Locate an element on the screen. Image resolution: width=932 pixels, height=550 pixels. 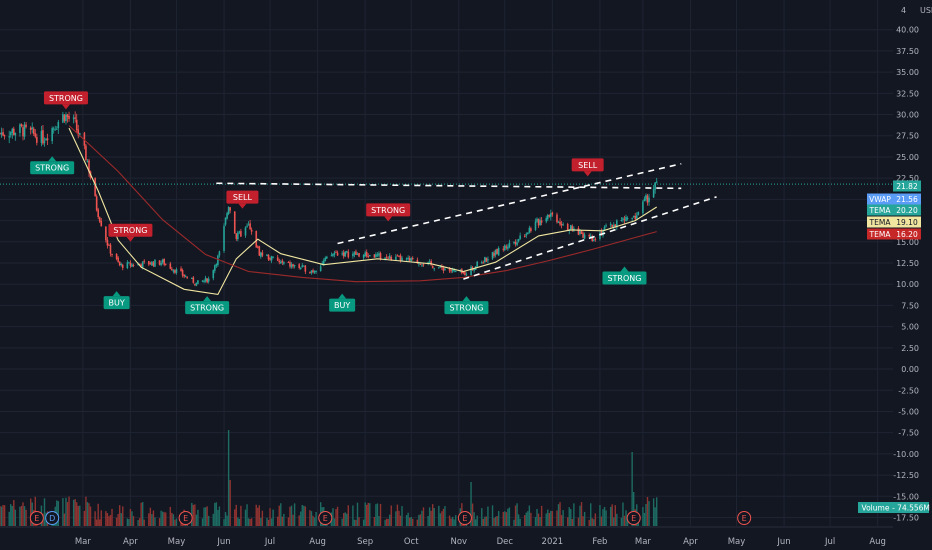
trendlines is located at coordinates (466, 221).